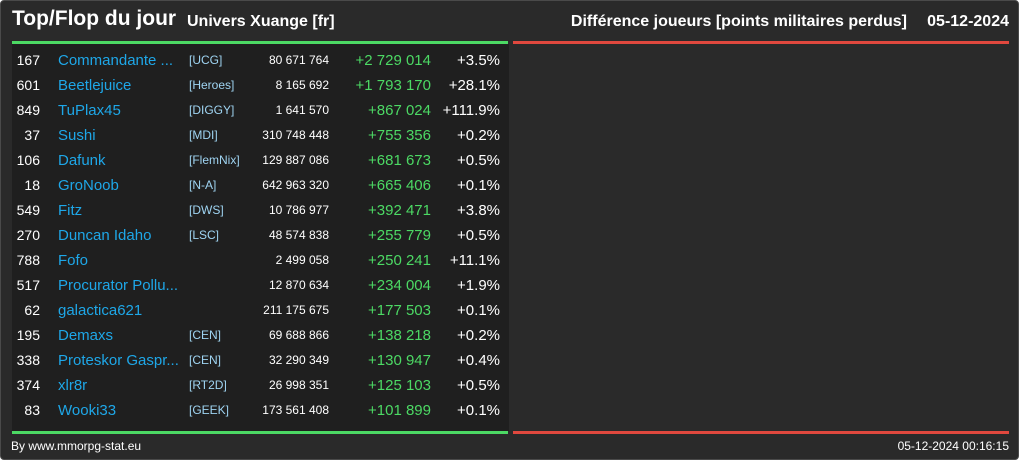 Image resolution: width=1019 pixels, height=460 pixels. I want to click on alliance-tag: [LSC], so click(204, 235).